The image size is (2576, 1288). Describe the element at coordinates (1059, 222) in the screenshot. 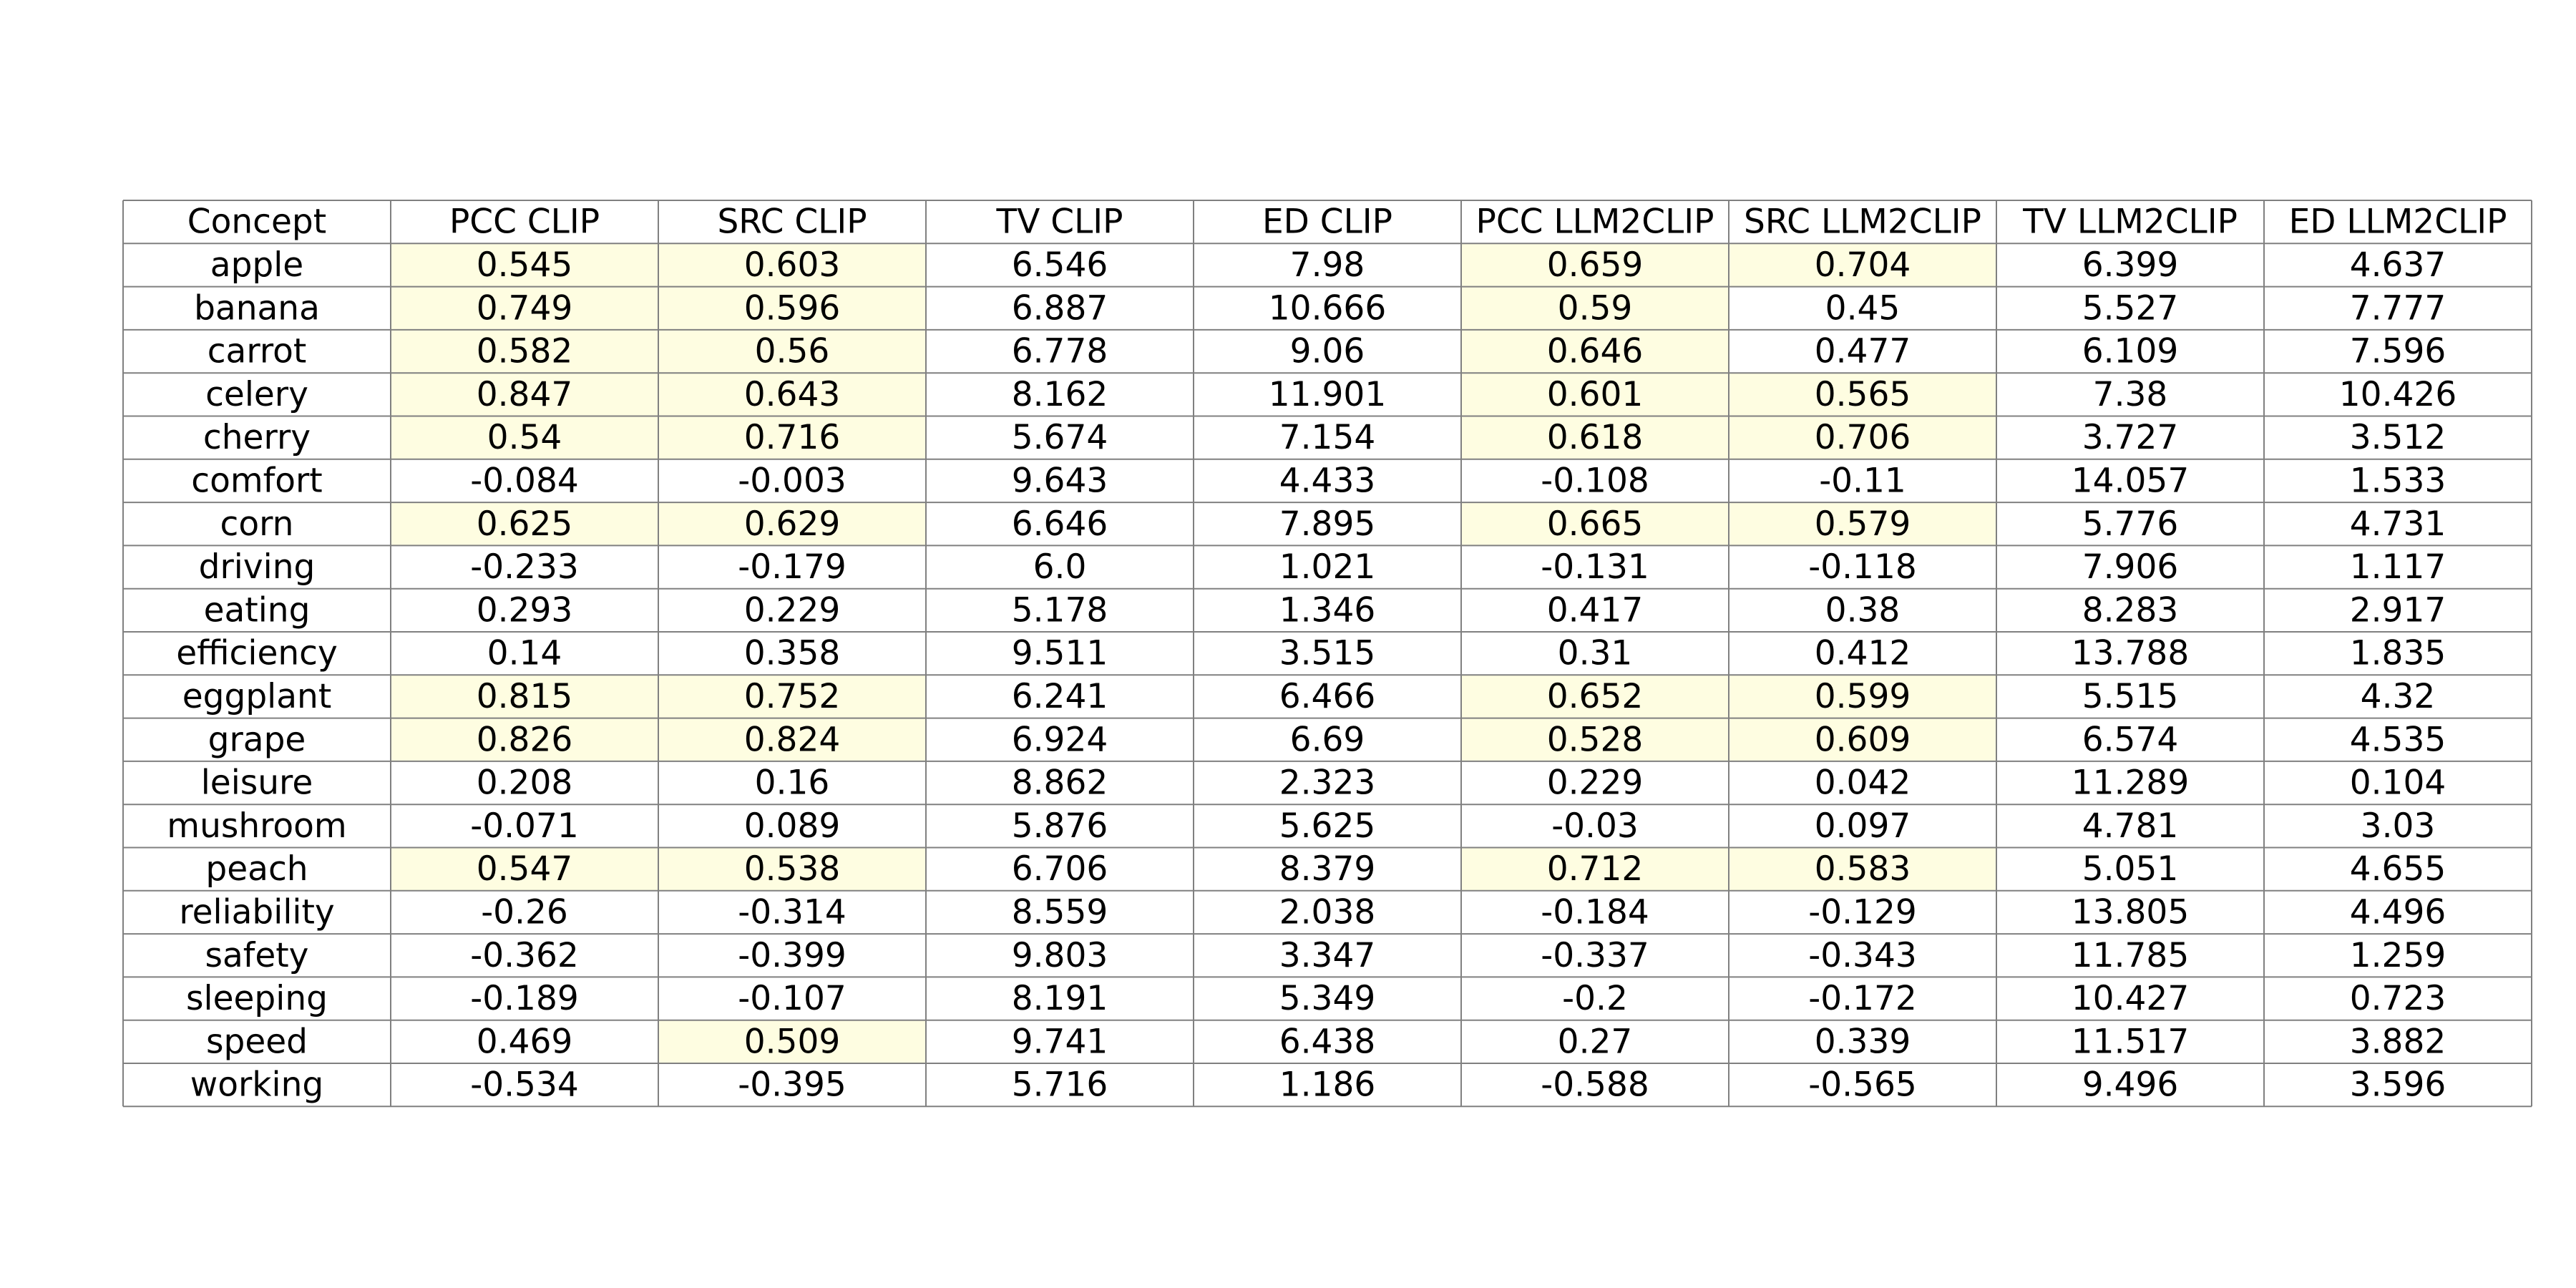

I see `column-header: TV CLIP` at that location.